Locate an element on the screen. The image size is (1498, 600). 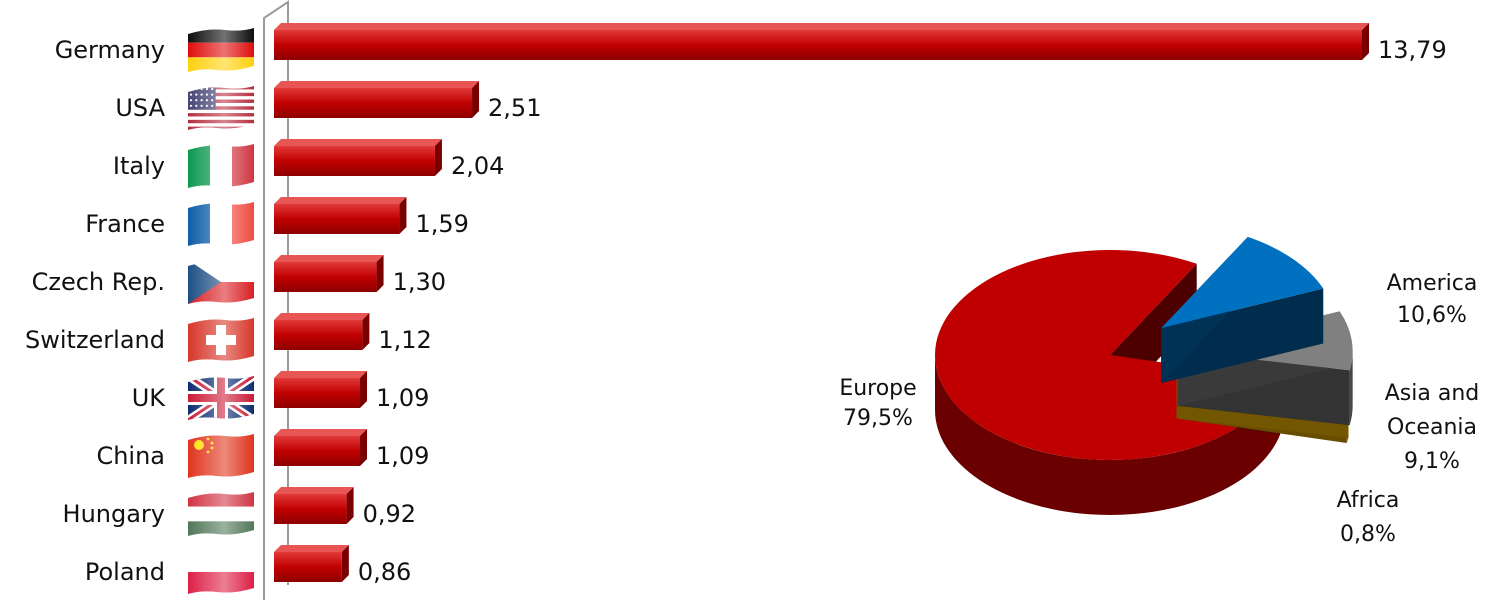
bar-row: Germany 13,79 is located at coordinates (751, 47).